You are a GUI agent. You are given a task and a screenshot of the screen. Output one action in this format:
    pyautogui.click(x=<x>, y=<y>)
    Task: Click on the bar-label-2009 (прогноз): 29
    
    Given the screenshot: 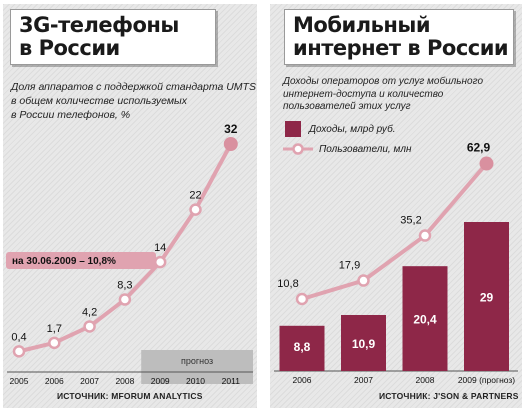 What is the action you would take?
    pyautogui.click(x=487, y=298)
    